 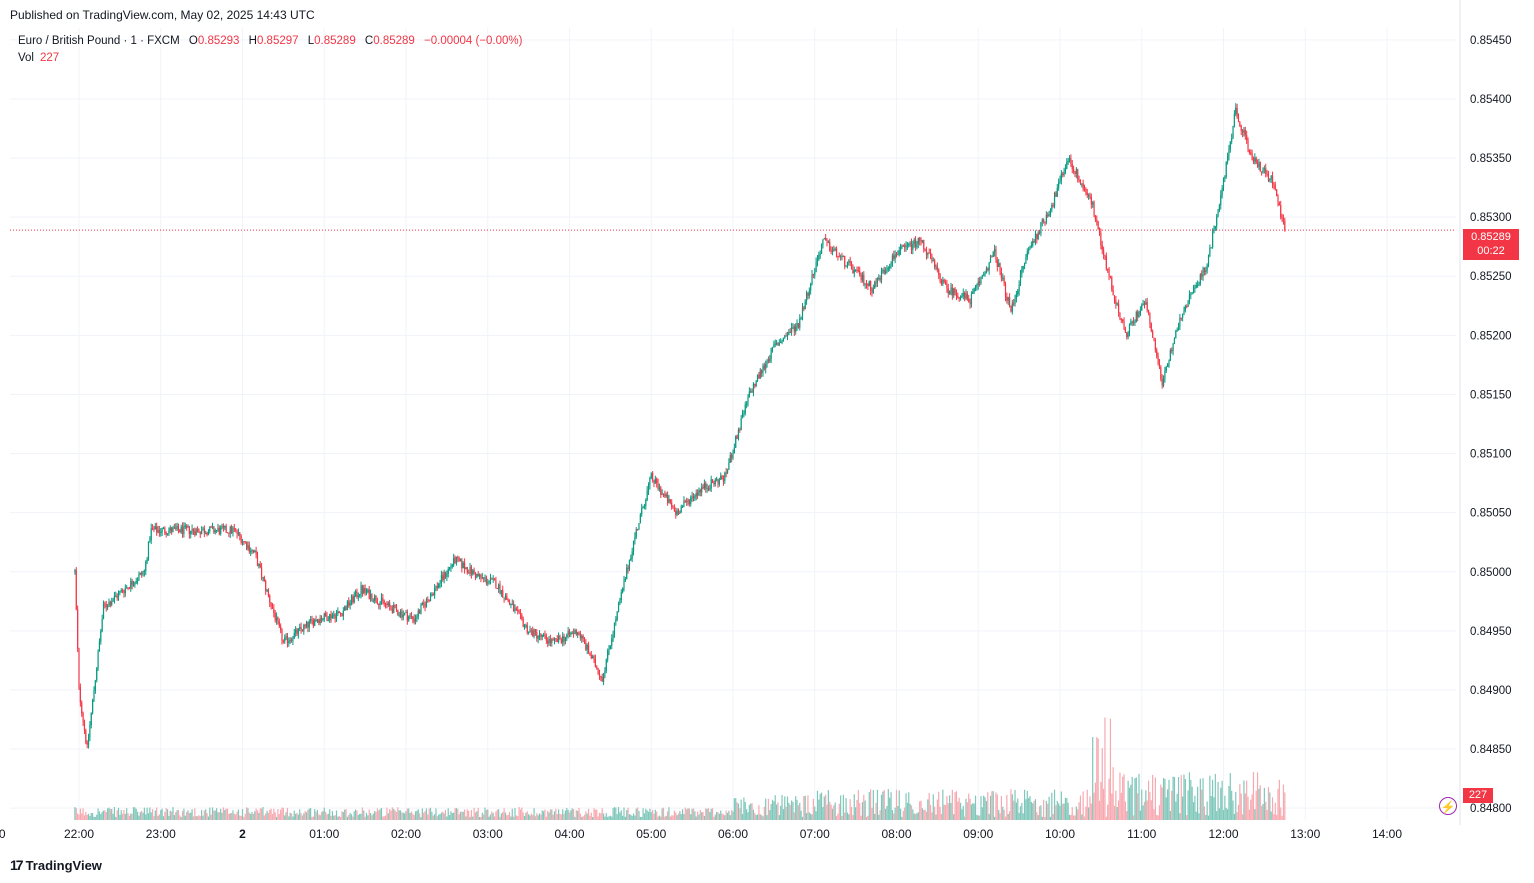 I want to click on lightning-icon: ⚡, so click(x=1448, y=806).